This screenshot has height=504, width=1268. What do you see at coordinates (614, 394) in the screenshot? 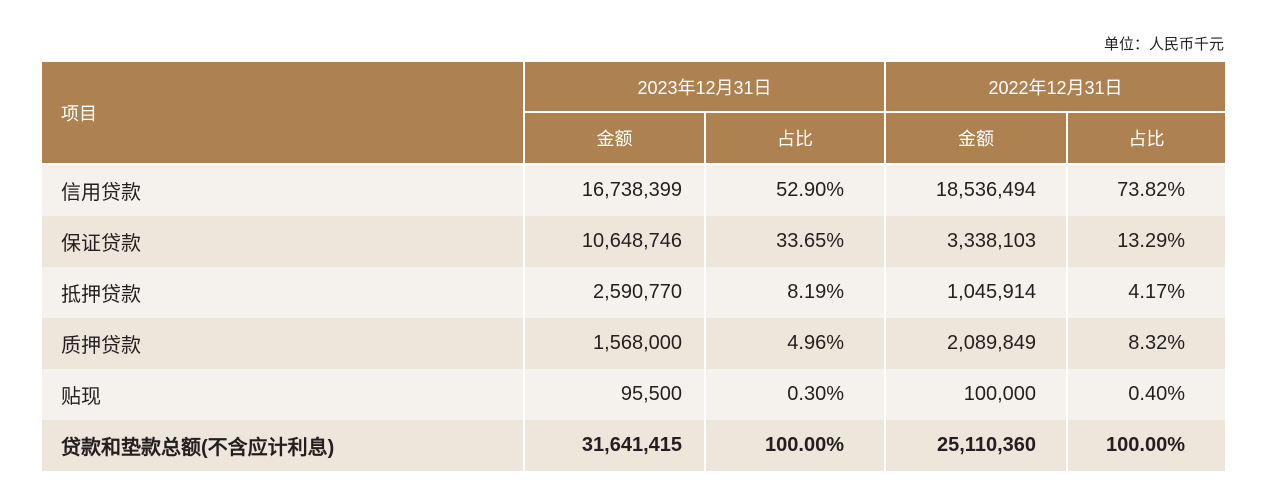
I see `amount-2023: 95,500` at bounding box center [614, 394].